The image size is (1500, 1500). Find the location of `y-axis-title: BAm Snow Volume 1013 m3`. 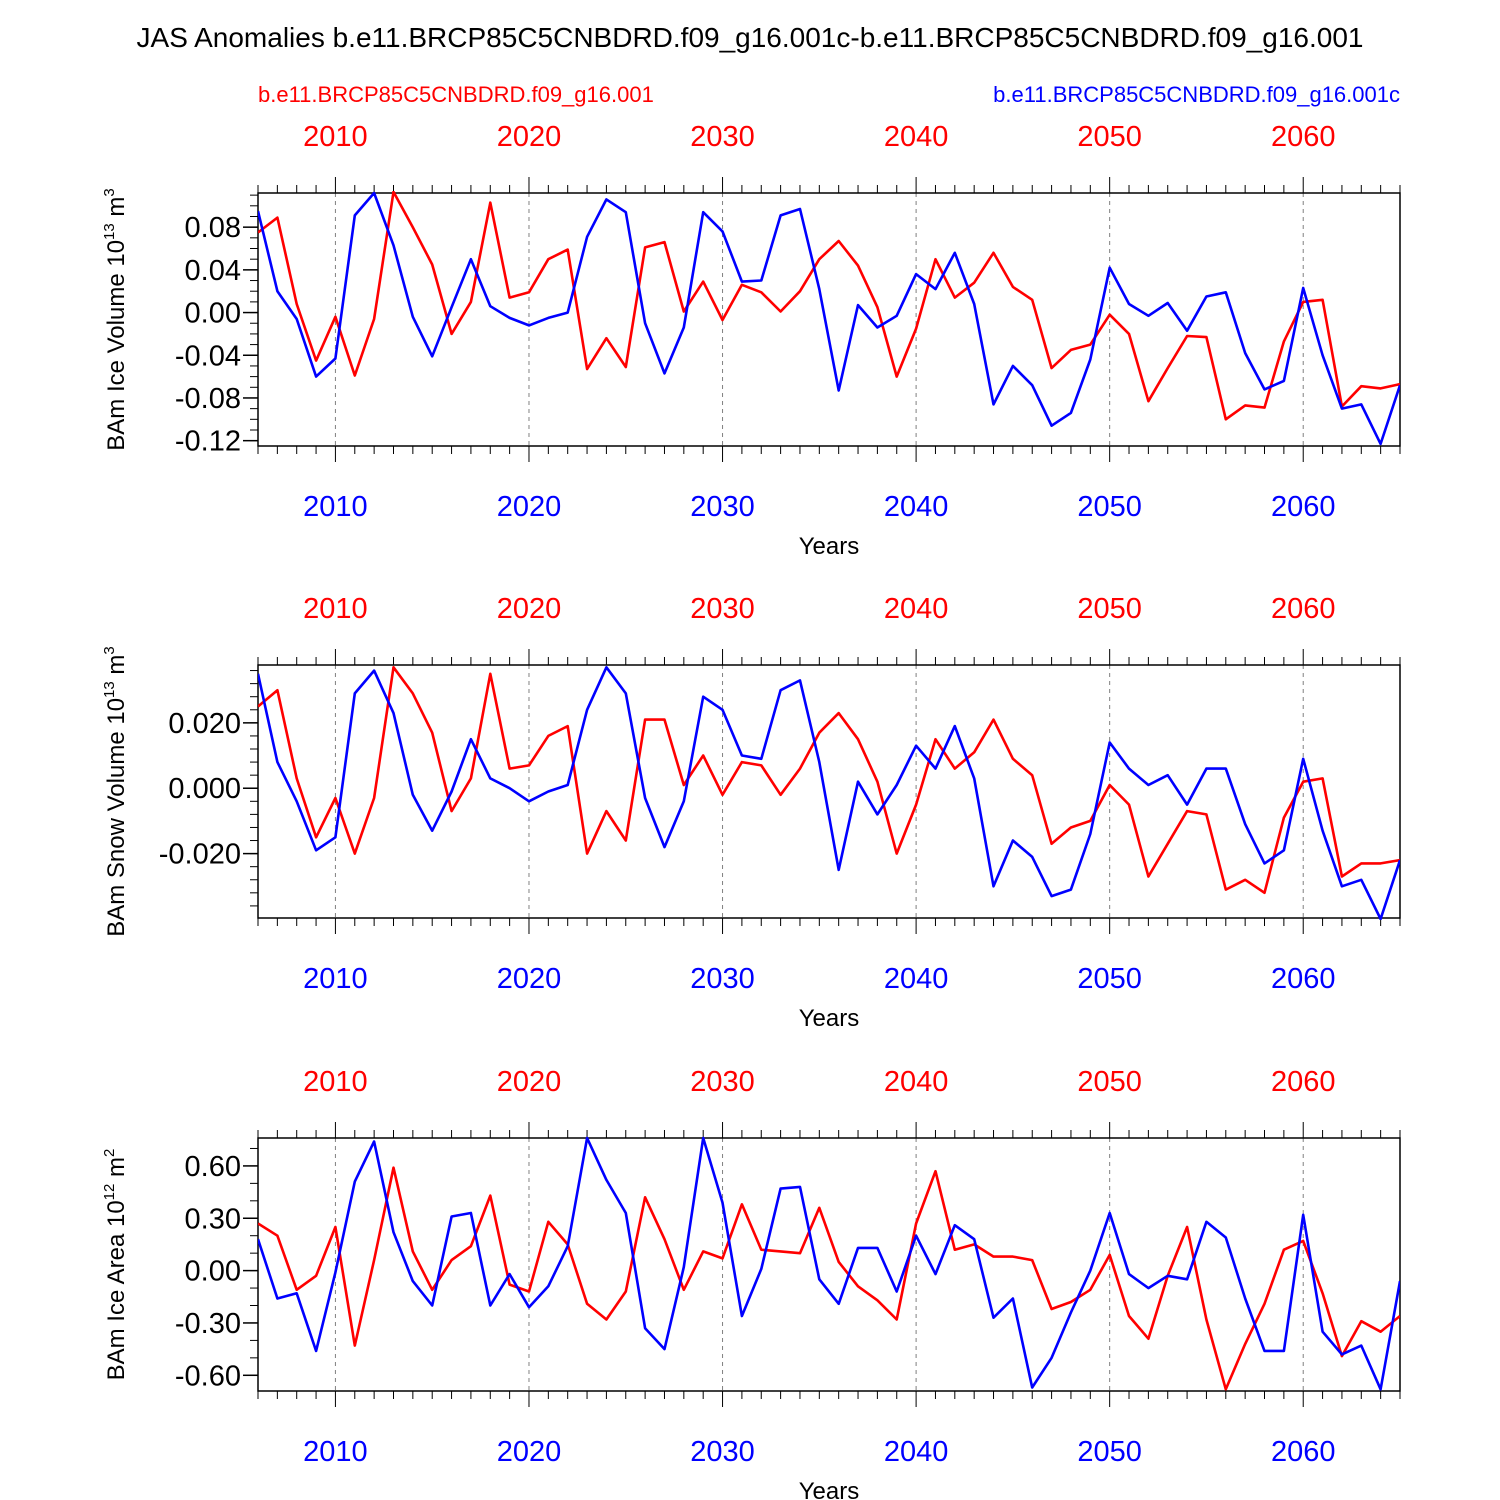

y-axis-title: BAm Snow Volume 1013 m3 is located at coordinates (115, 791).